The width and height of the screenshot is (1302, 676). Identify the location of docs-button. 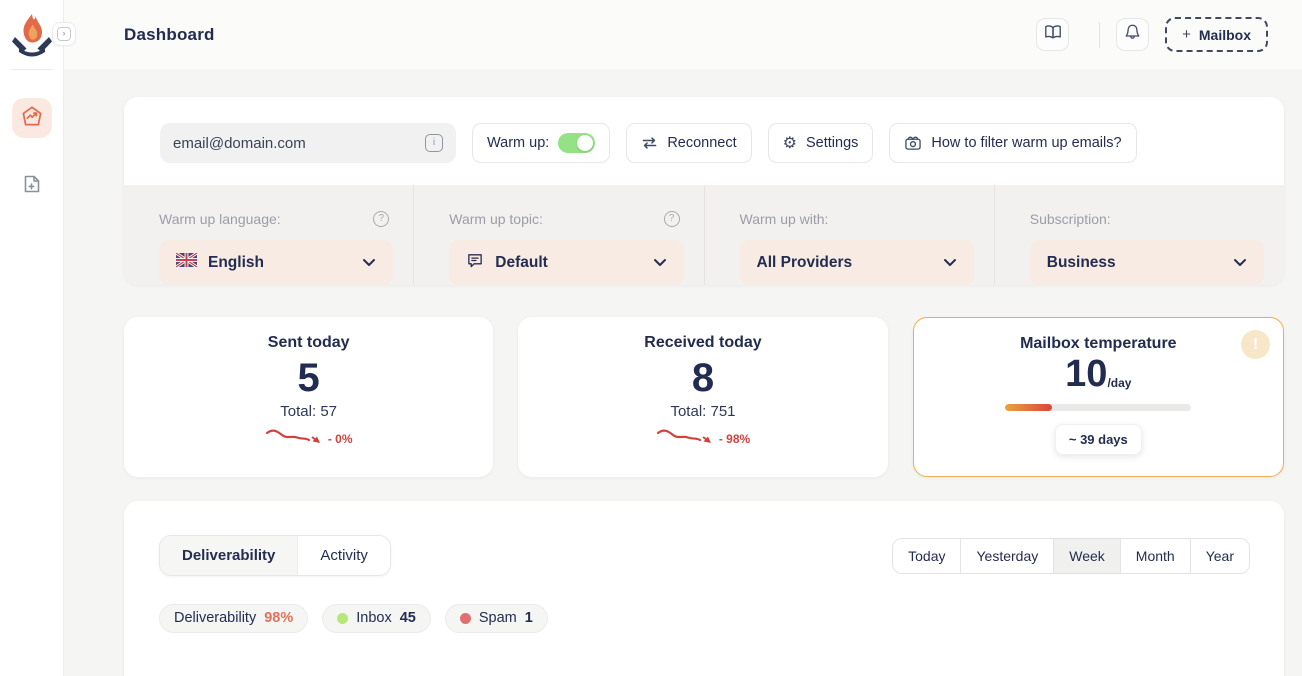
(1053, 34).